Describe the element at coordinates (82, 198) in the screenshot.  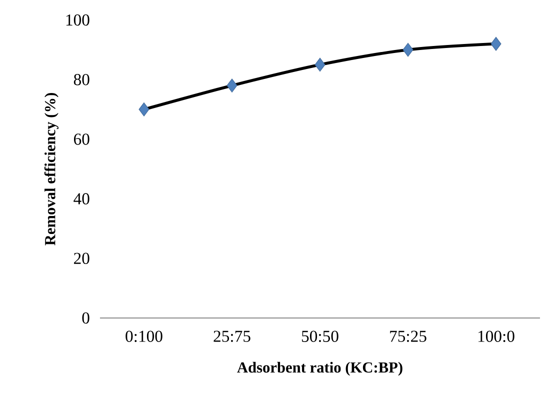
I see `y-tick-label: 40` at that location.